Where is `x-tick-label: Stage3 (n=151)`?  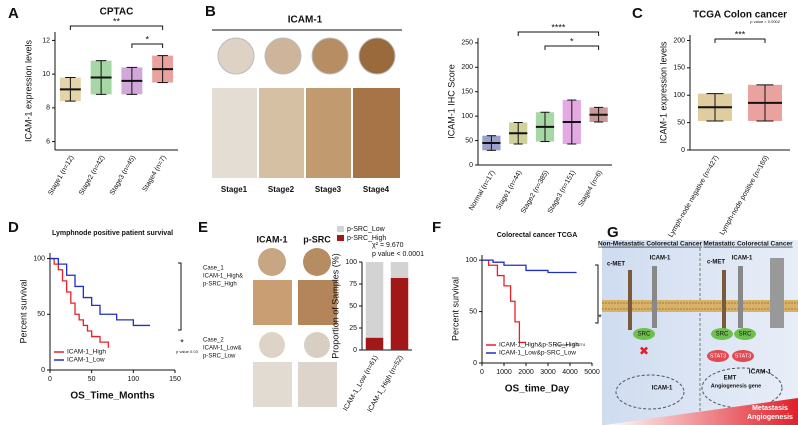
x-tick-label: Stage3 (n=151) is located at coordinates (562, 191).